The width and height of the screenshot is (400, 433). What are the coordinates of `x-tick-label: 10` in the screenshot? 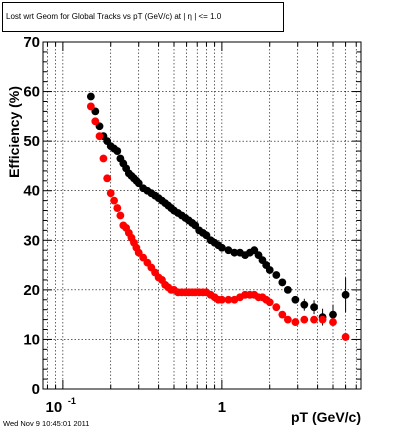 It's located at (54, 407).